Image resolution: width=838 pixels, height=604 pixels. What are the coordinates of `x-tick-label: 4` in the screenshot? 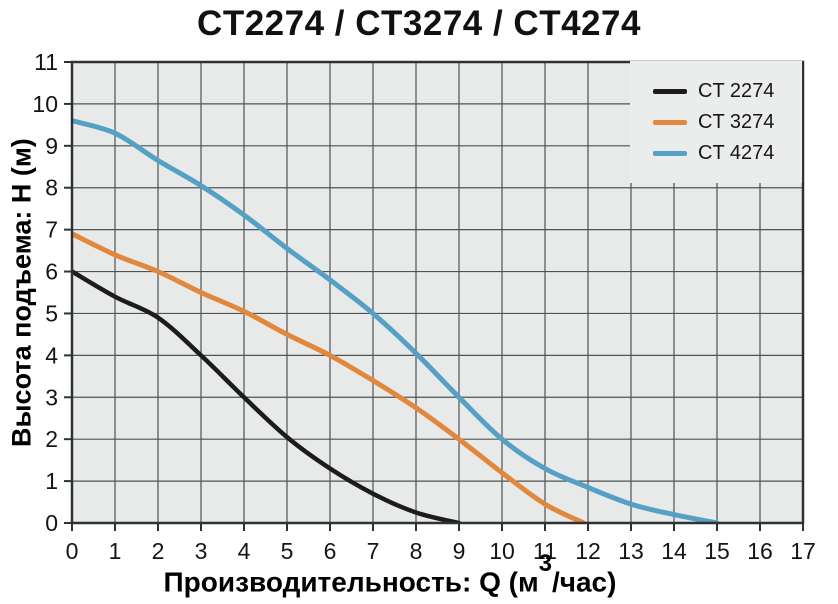 It's located at (244, 551).